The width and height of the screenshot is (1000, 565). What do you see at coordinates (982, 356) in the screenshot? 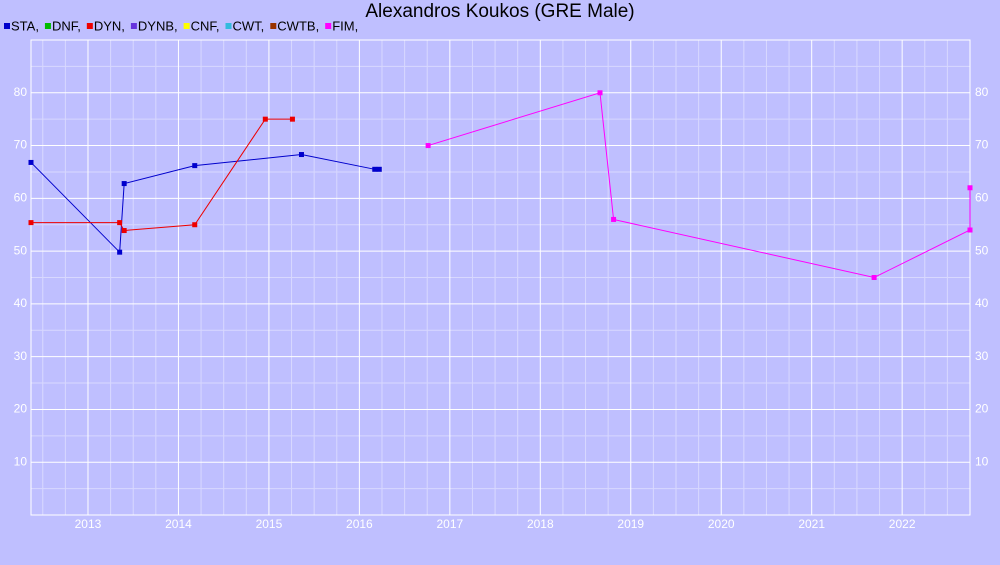
I see `y-tick-label-right: 30` at bounding box center [982, 356].